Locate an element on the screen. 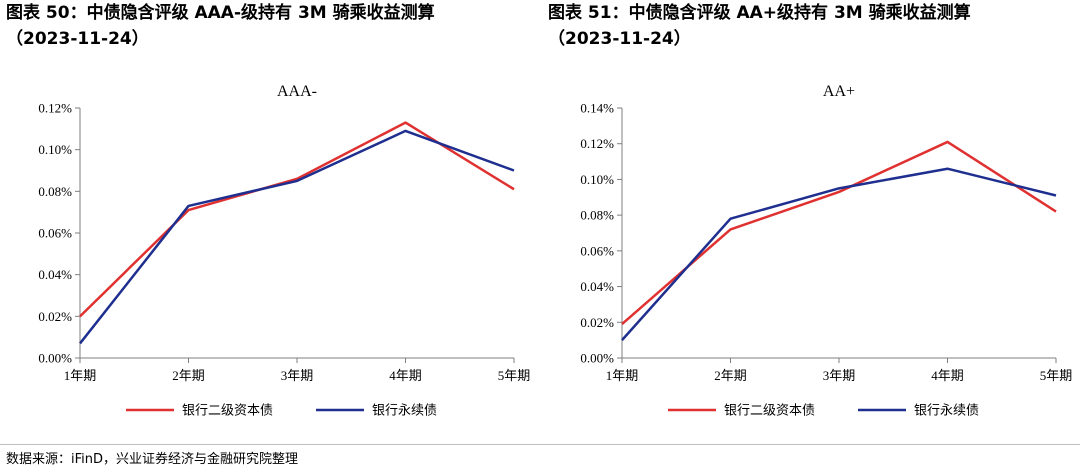 The image size is (1080, 470). figure-title-line1: 图表 51：中债隐含评级 AA+级持有 3M 骑乘收益测算 is located at coordinates (759, 13).